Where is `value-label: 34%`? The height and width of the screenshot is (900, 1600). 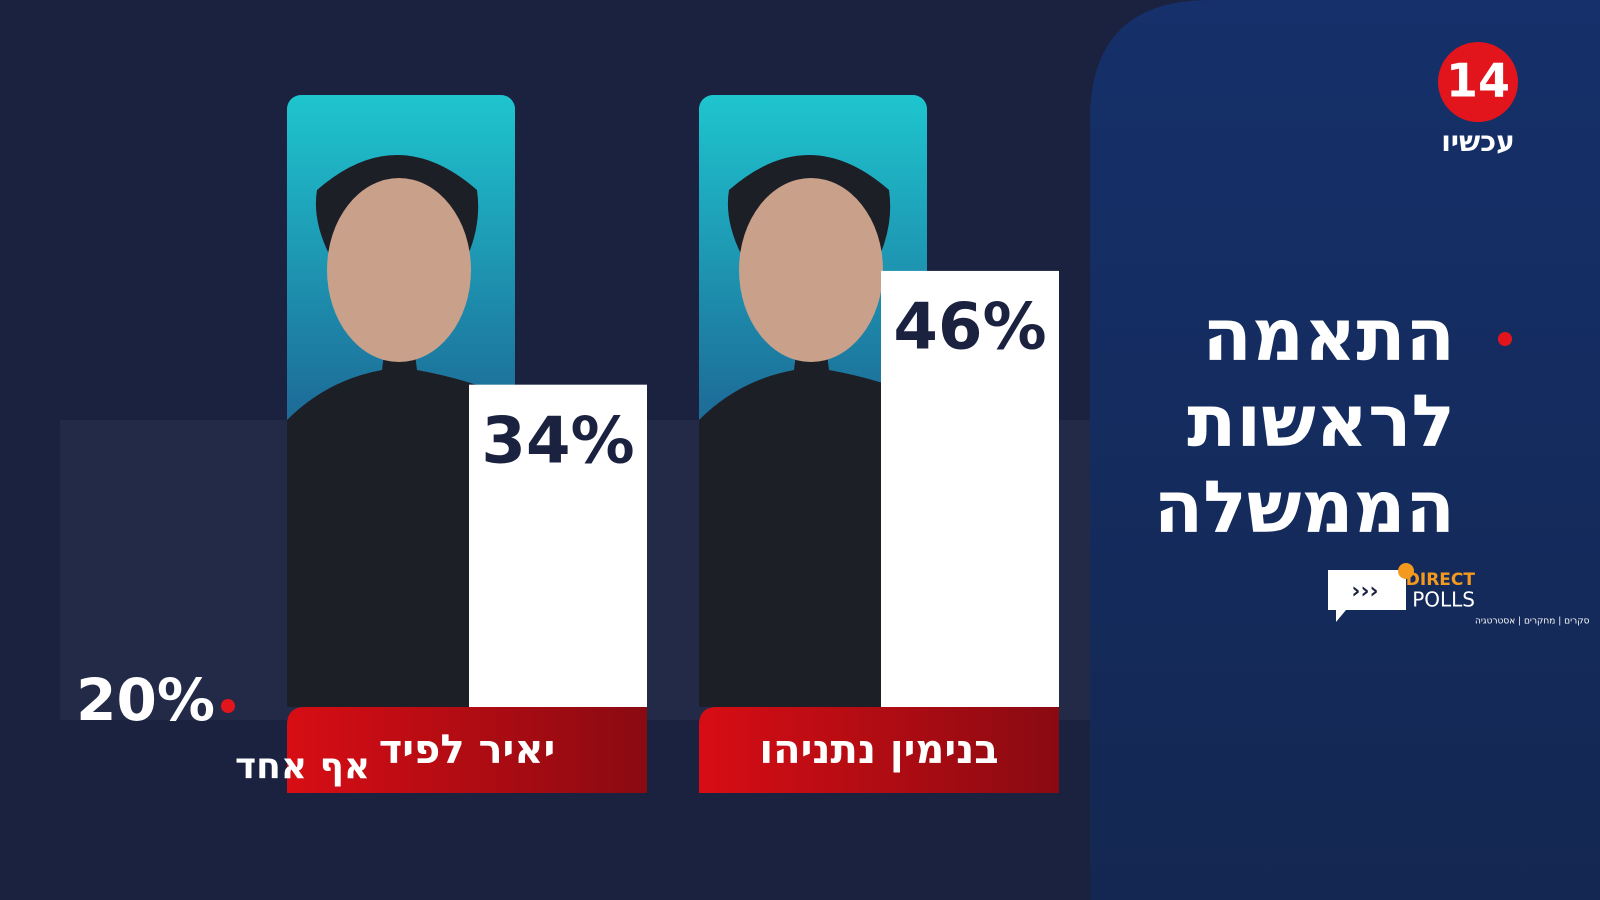 value-label: 34% is located at coordinates (557, 441).